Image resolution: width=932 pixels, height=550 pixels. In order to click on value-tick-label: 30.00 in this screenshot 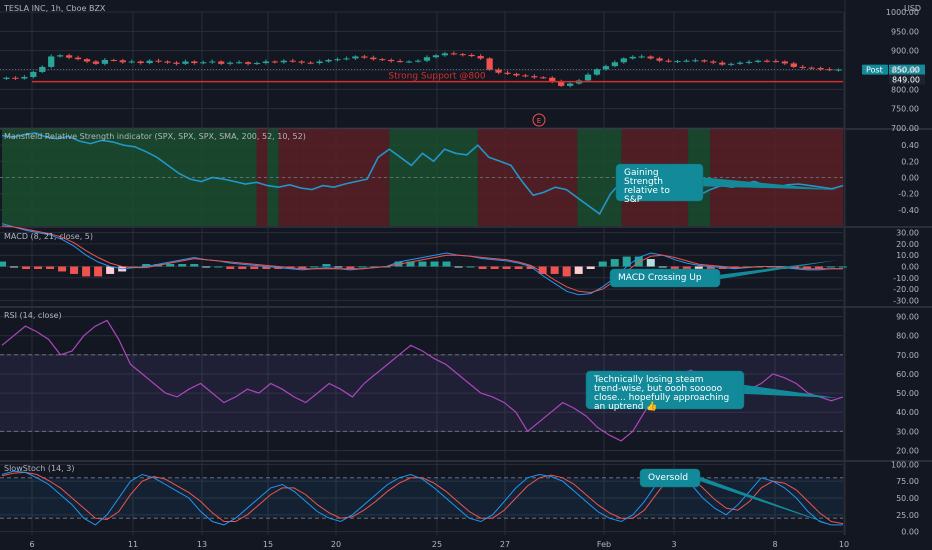, I will do `click(907, 431)`.